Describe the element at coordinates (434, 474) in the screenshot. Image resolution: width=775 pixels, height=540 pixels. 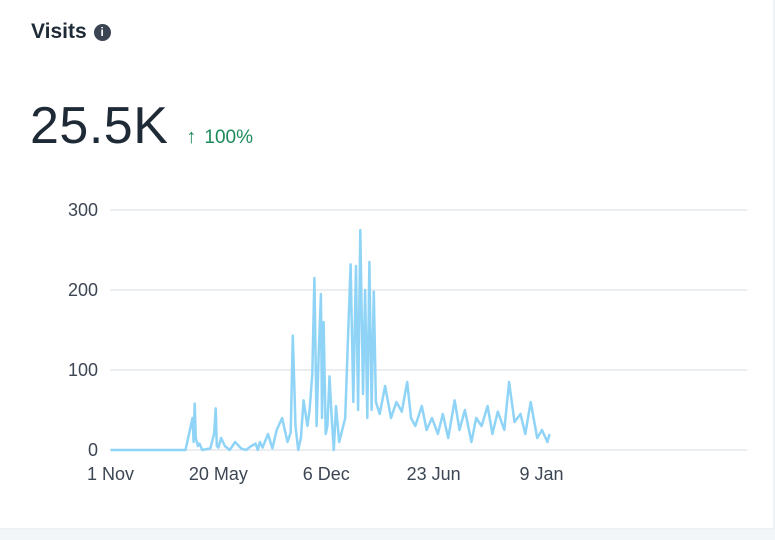
I see `x-tick-label: 23 Jun` at that location.